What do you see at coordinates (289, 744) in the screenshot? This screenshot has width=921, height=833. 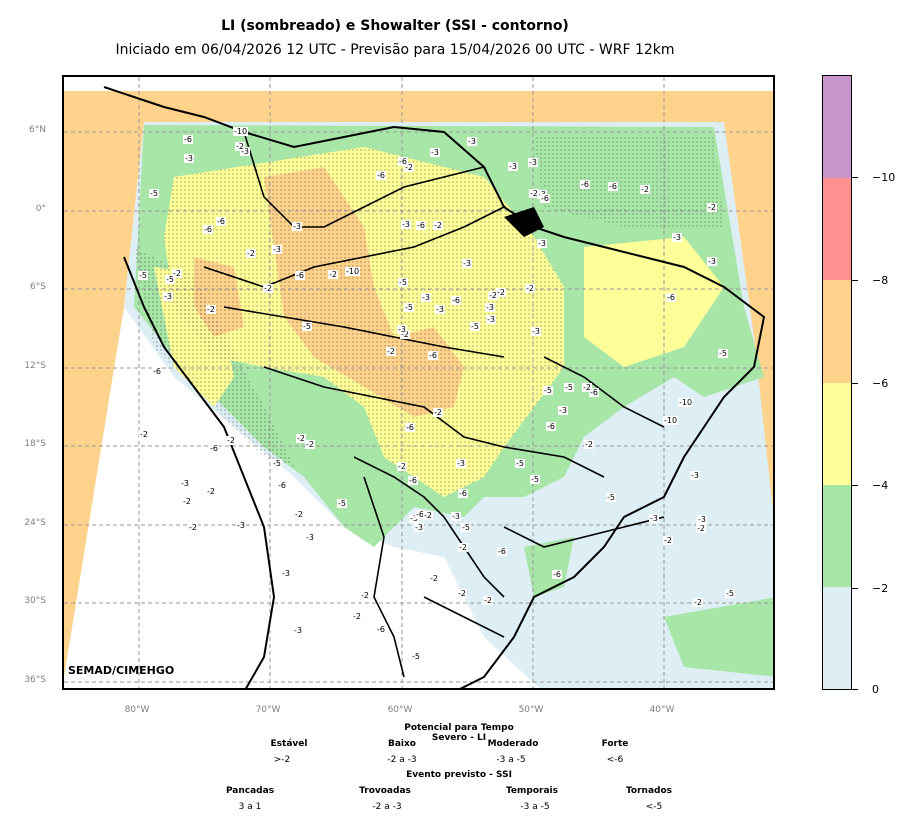 I see `li-cat-estavel: Estável` at bounding box center [289, 744].